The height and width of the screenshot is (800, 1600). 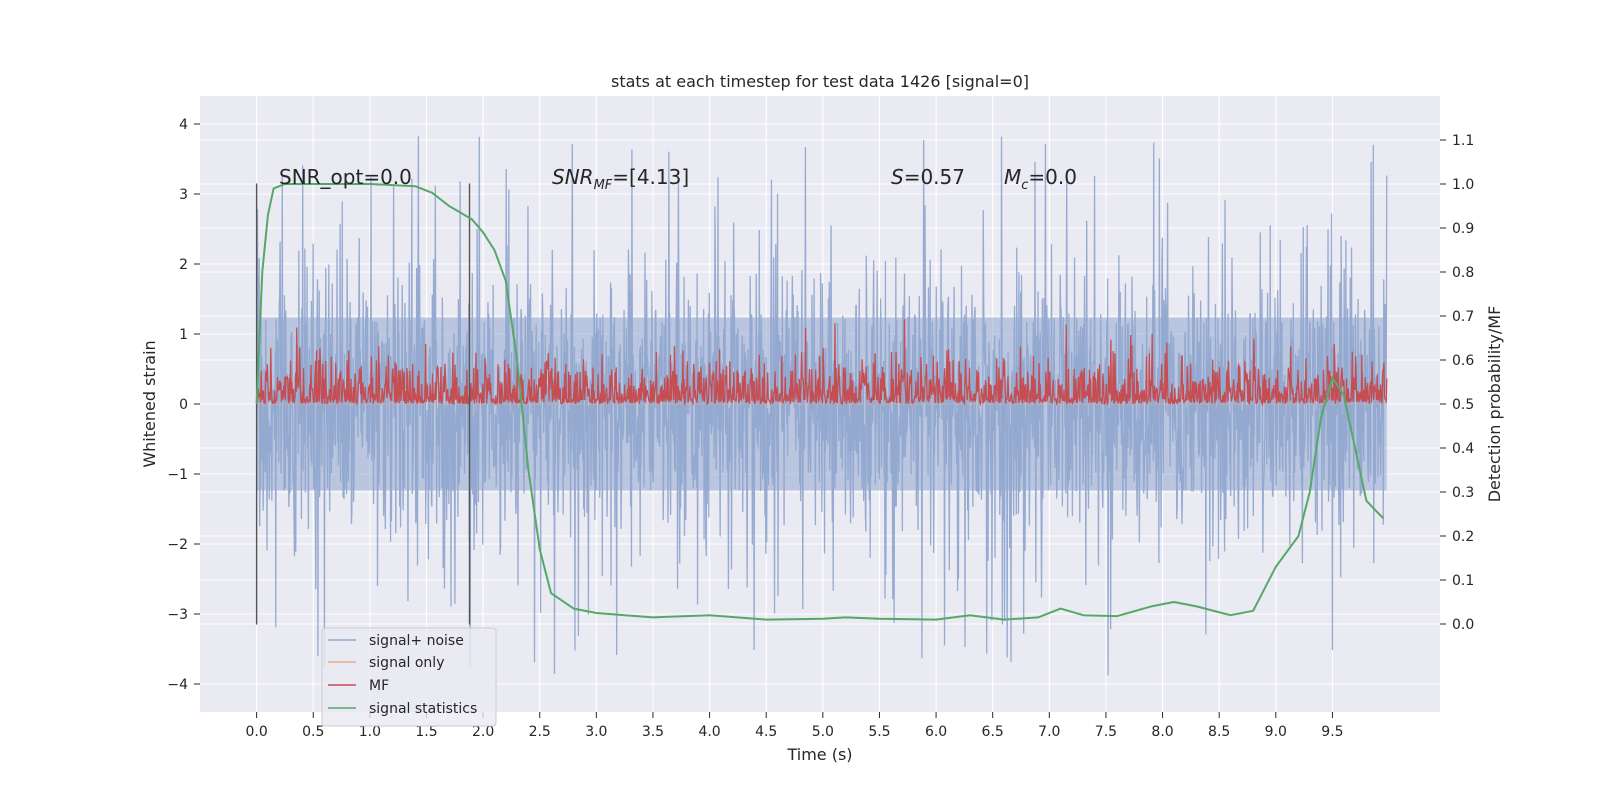 What do you see at coordinates (823, 732) in the screenshot?
I see `x-tick-label: 5.0` at bounding box center [823, 732].